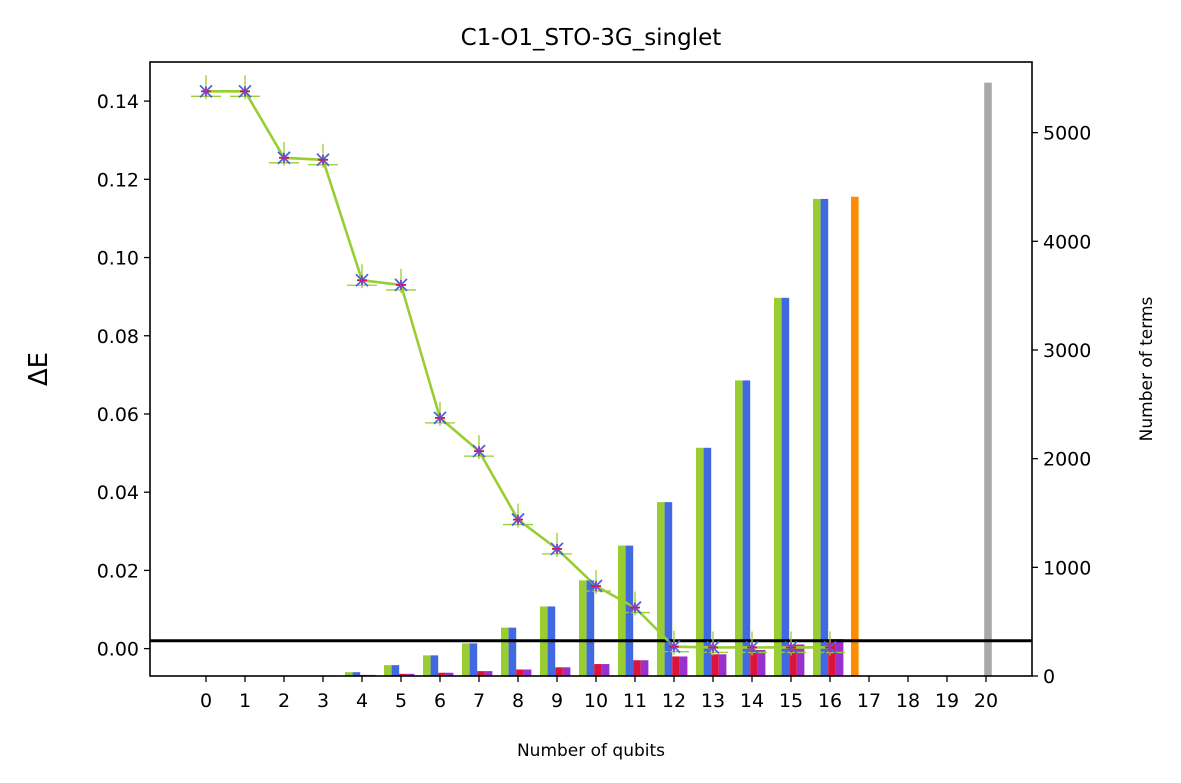 The height and width of the screenshot is (783, 1181). I want to click on x-tick-label: 12, so click(674, 701).